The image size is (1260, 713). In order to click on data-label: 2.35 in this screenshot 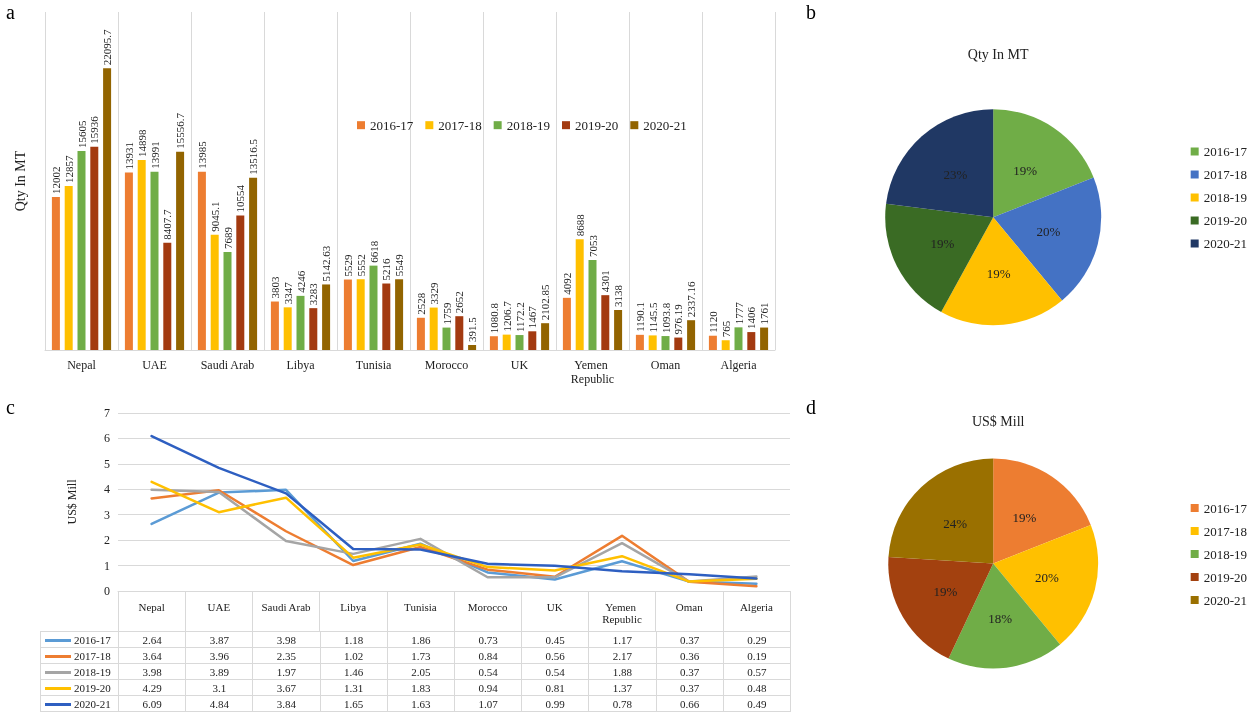, I will do `click(286, 655)`.